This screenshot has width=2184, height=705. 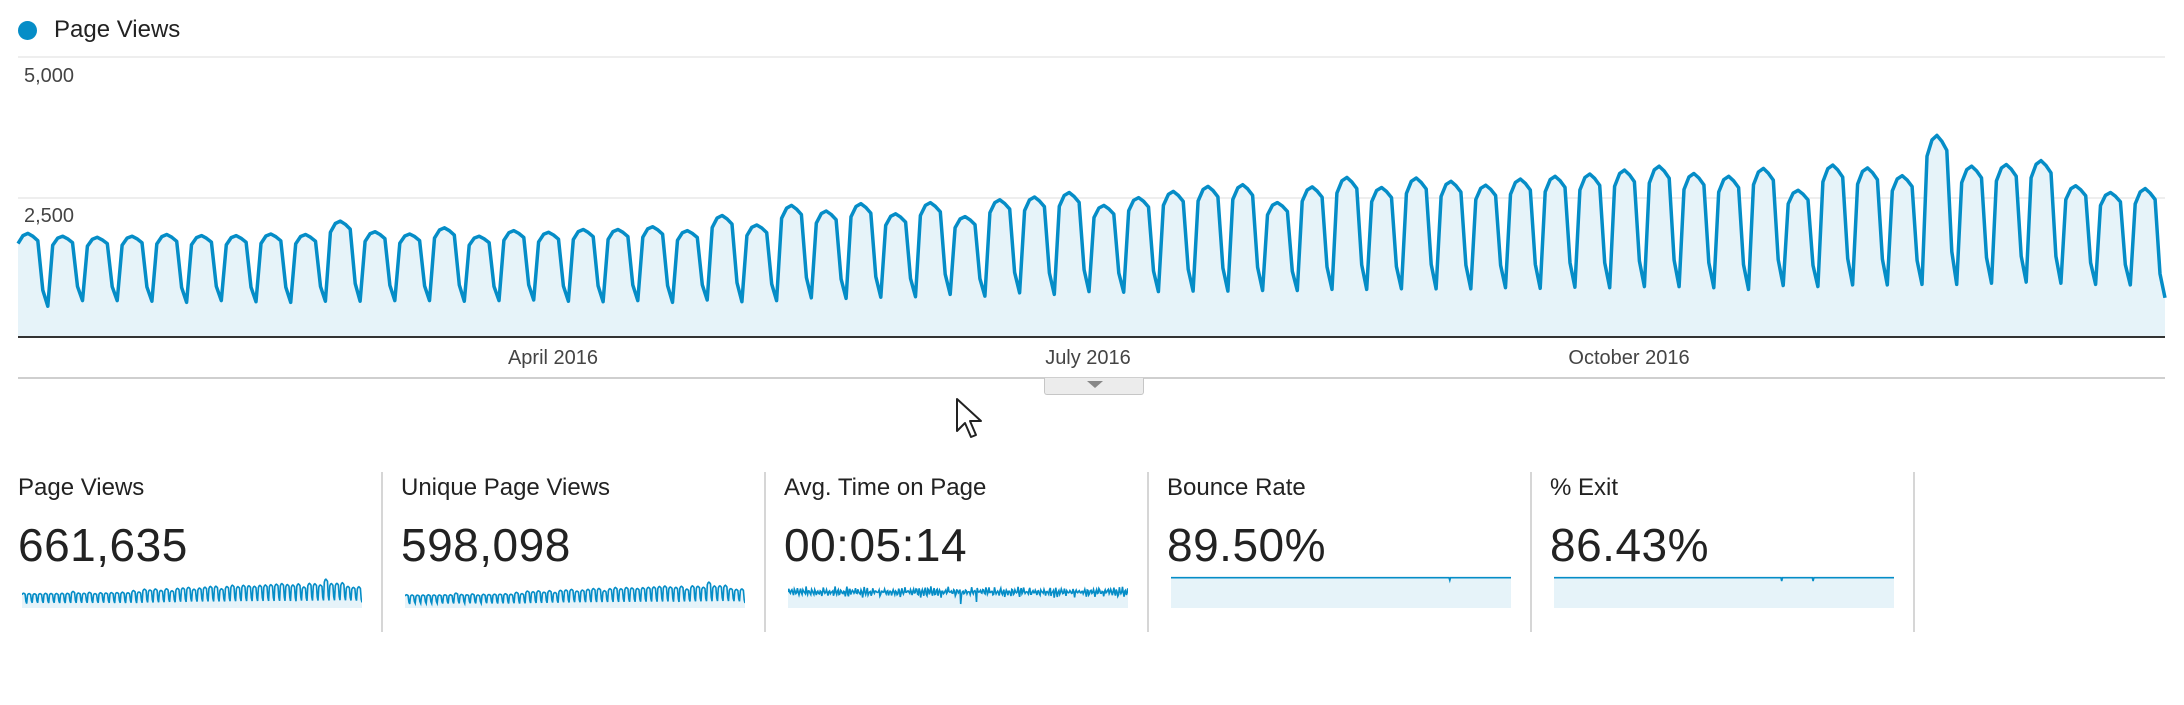 I want to click on x-tick-label: April 2016, so click(x=553, y=358).